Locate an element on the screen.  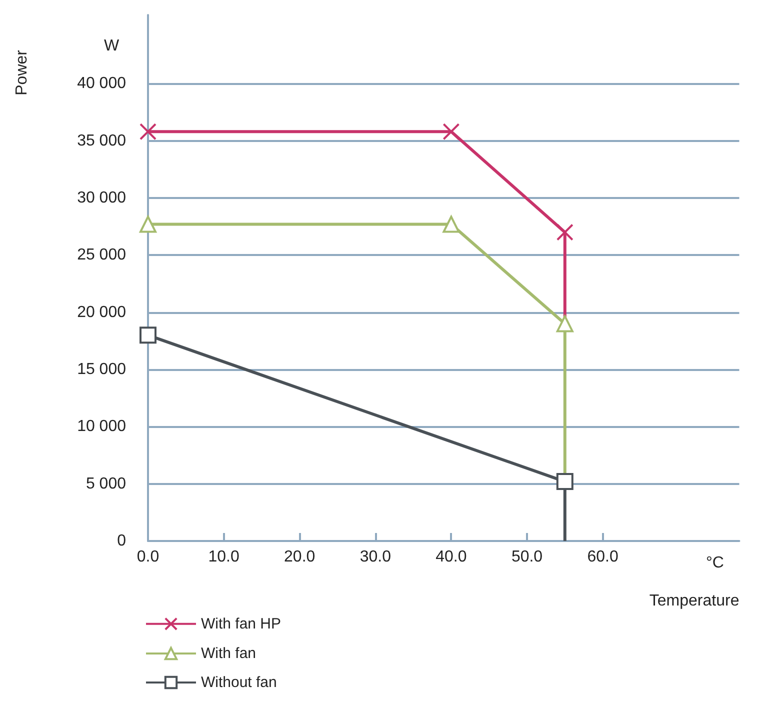
legend-label: With fan HP is located at coordinates (241, 623).